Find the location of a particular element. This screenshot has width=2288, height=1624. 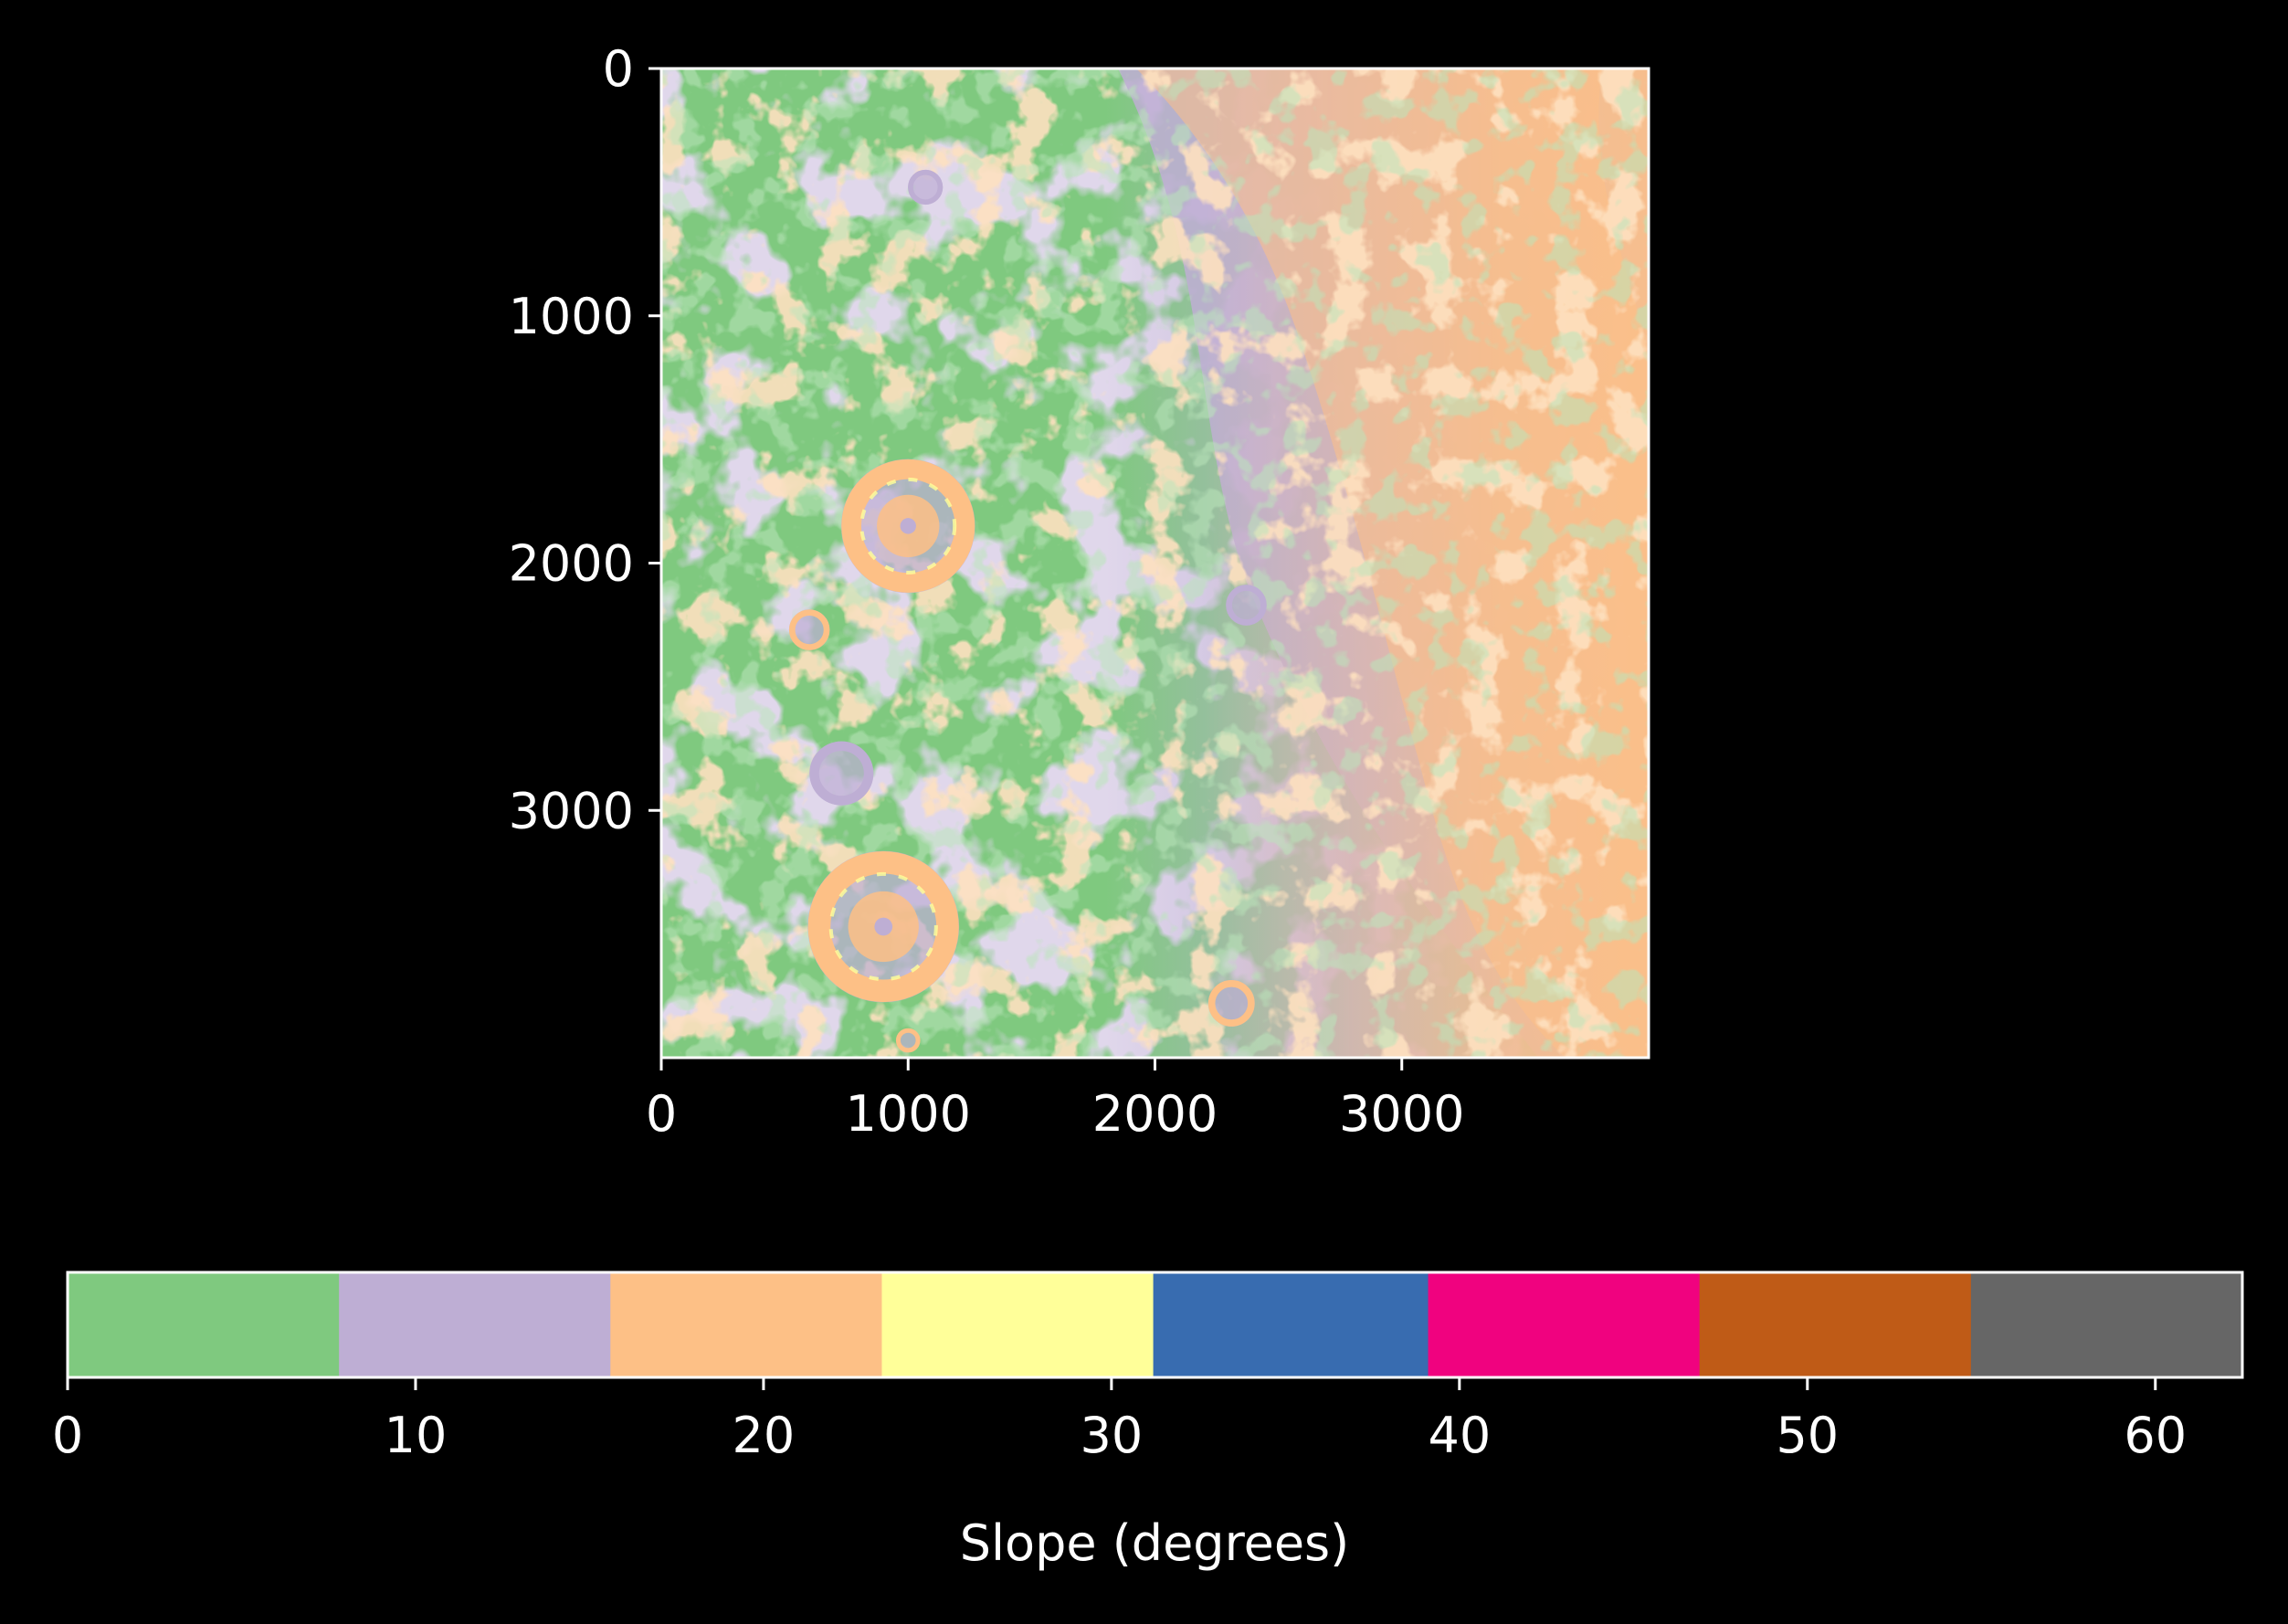

x-tick-label: 1000 is located at coordinates (908, 1114).